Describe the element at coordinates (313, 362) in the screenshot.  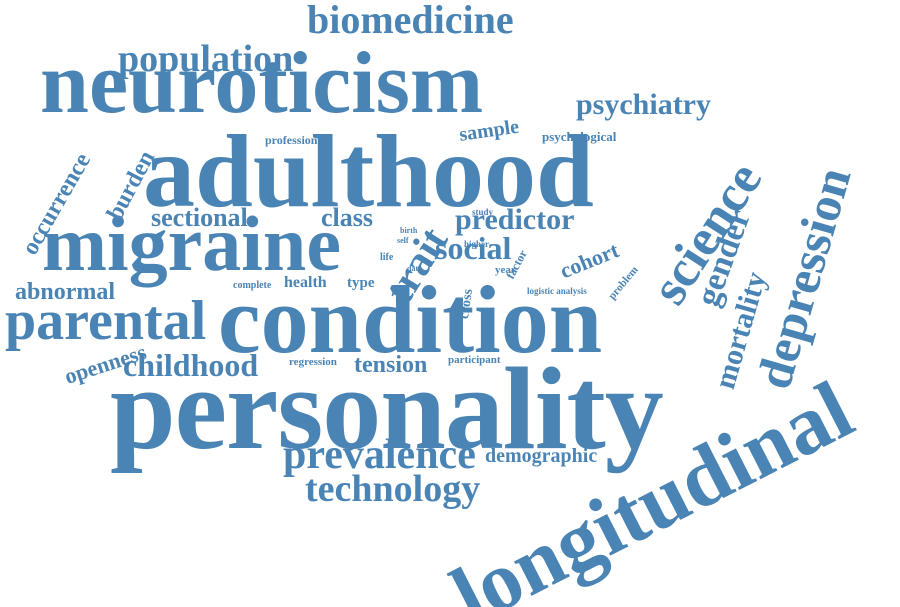
I see `word-regression: regression` at that location.